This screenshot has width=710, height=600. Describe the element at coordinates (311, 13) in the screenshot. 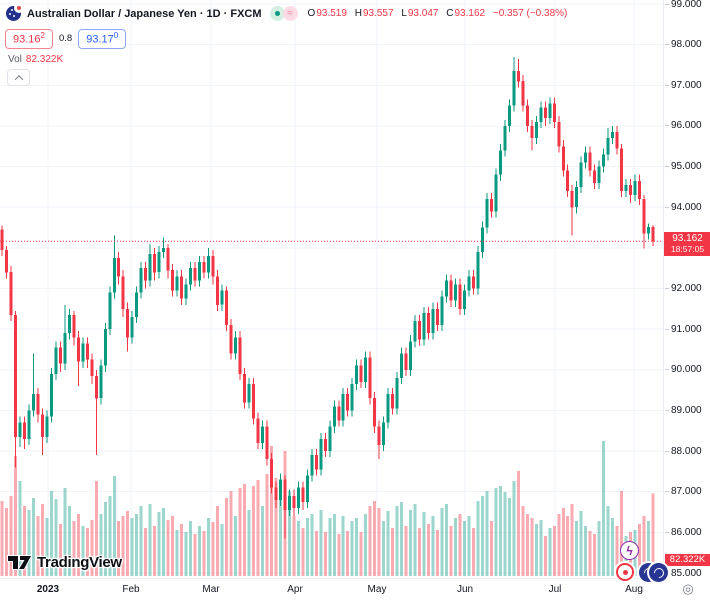

I see `open-label: O` at that location.